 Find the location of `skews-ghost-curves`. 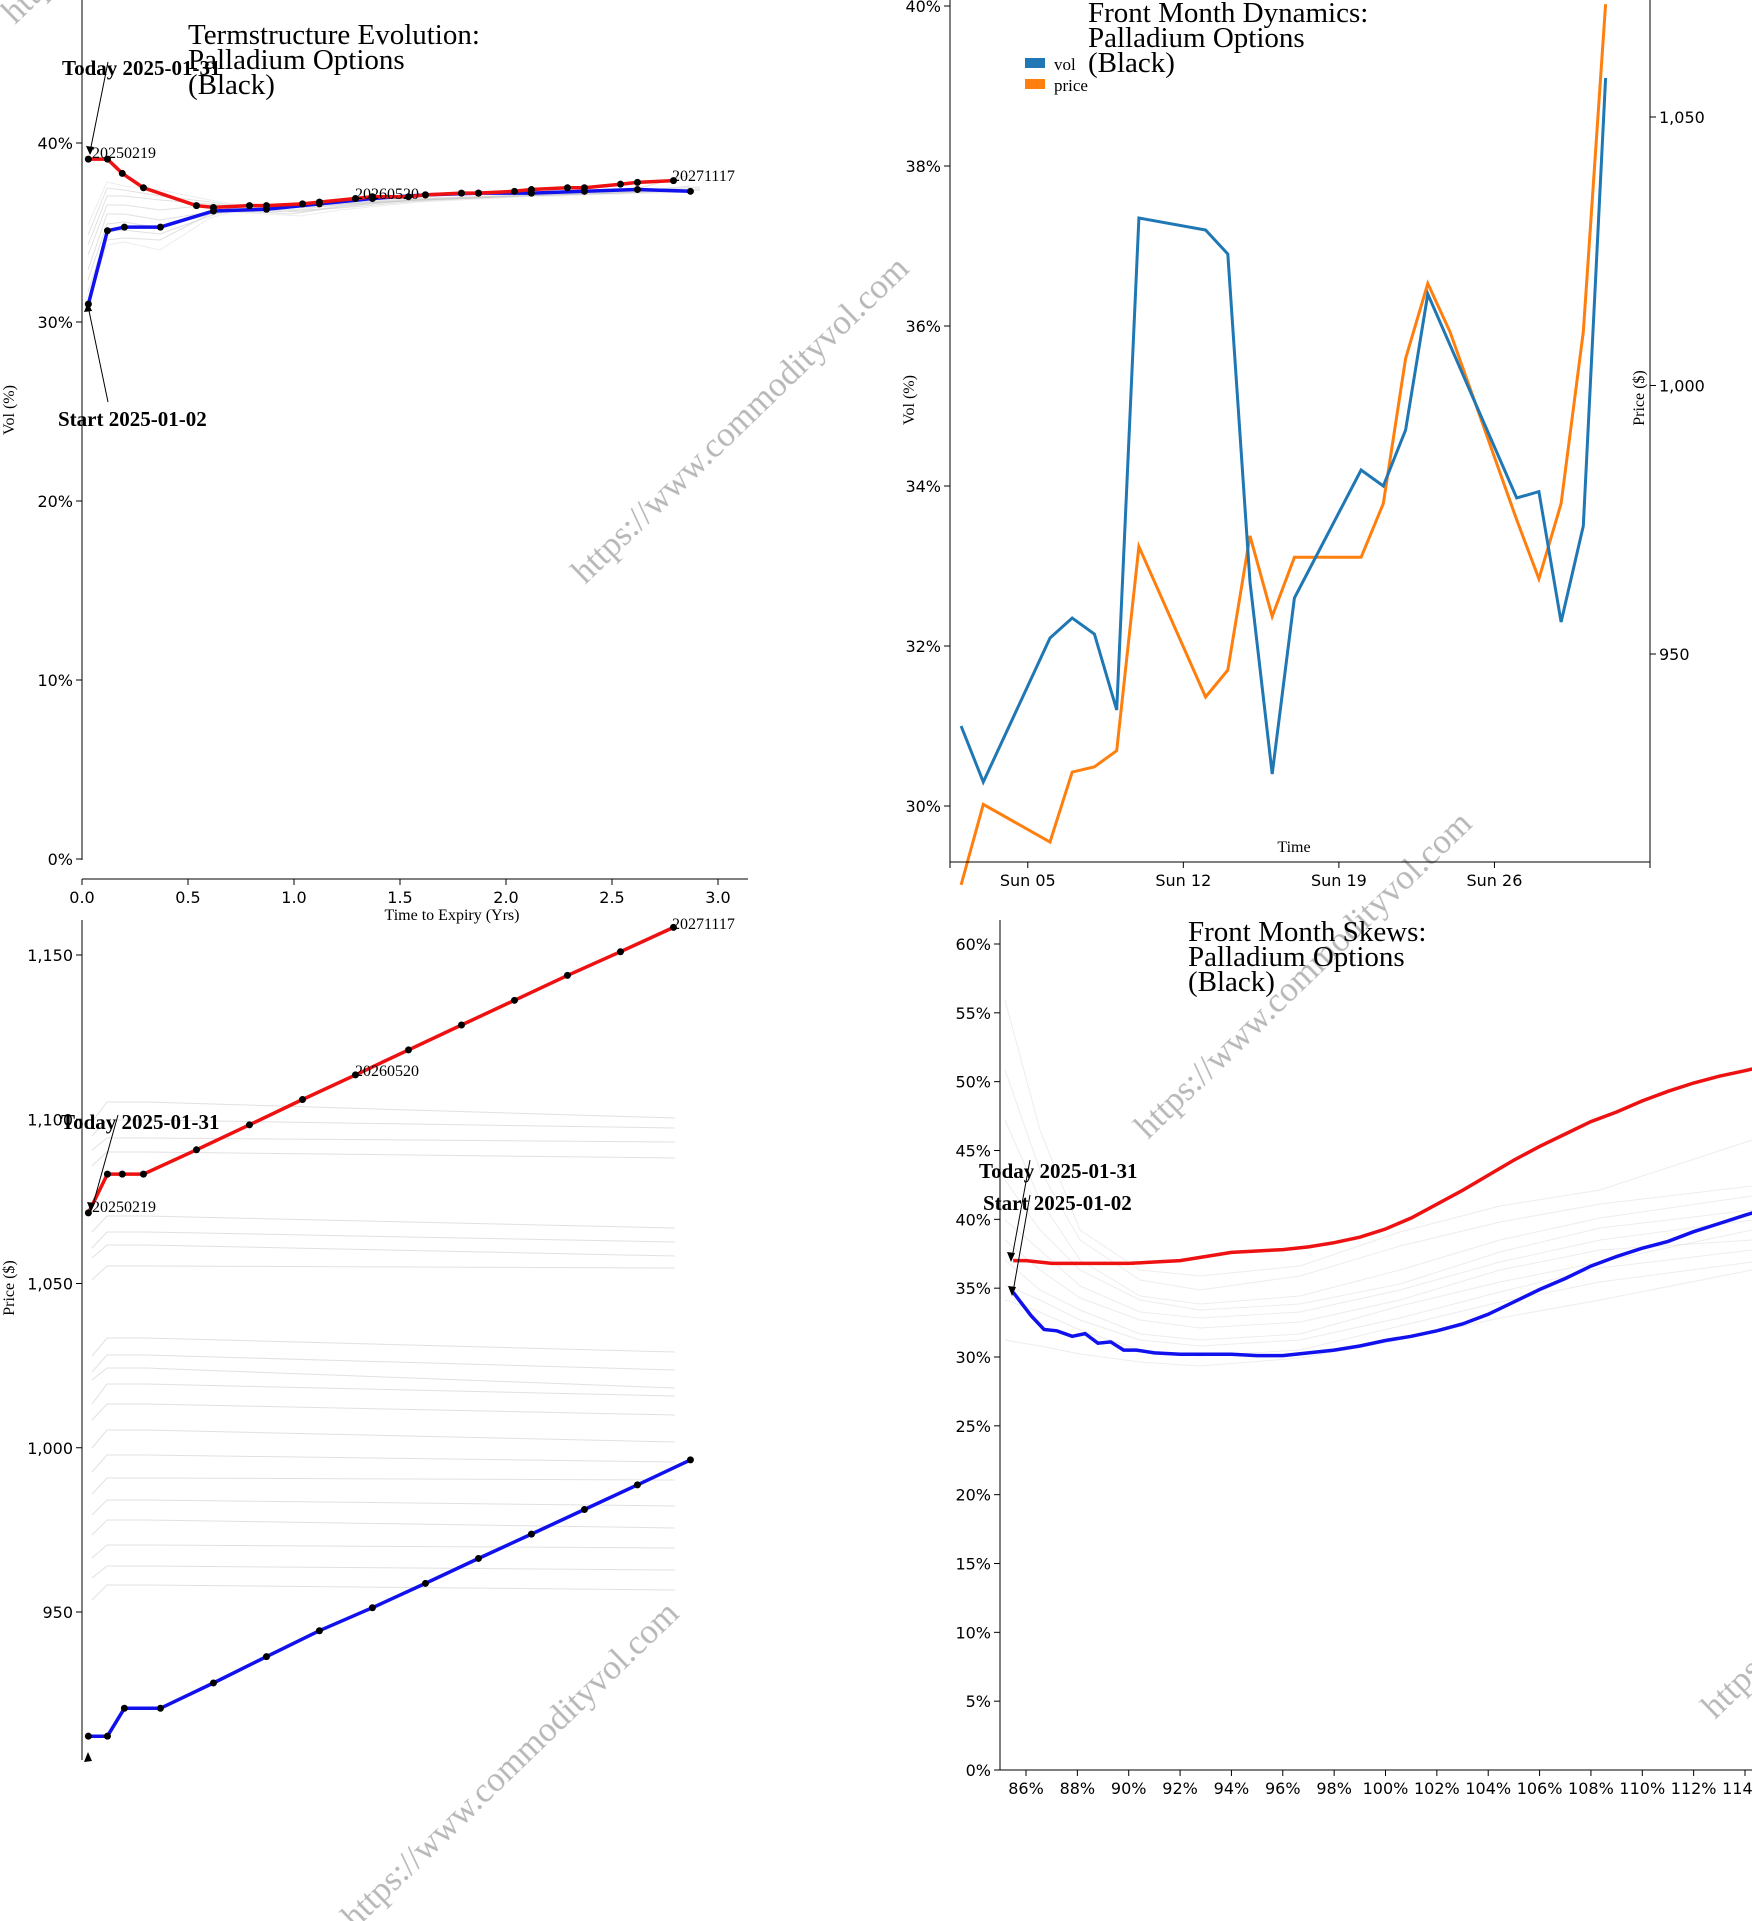

skews-ghost-curves is located at coordinates (1378, 1183).